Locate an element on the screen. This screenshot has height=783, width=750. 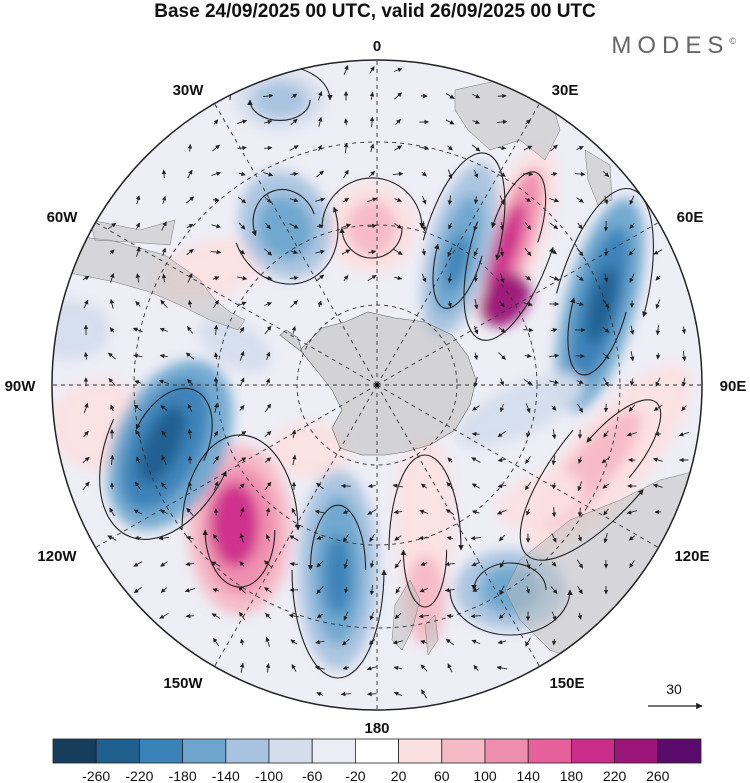
colorbar-tick-label: -260 is located at coordinates (96, 775).